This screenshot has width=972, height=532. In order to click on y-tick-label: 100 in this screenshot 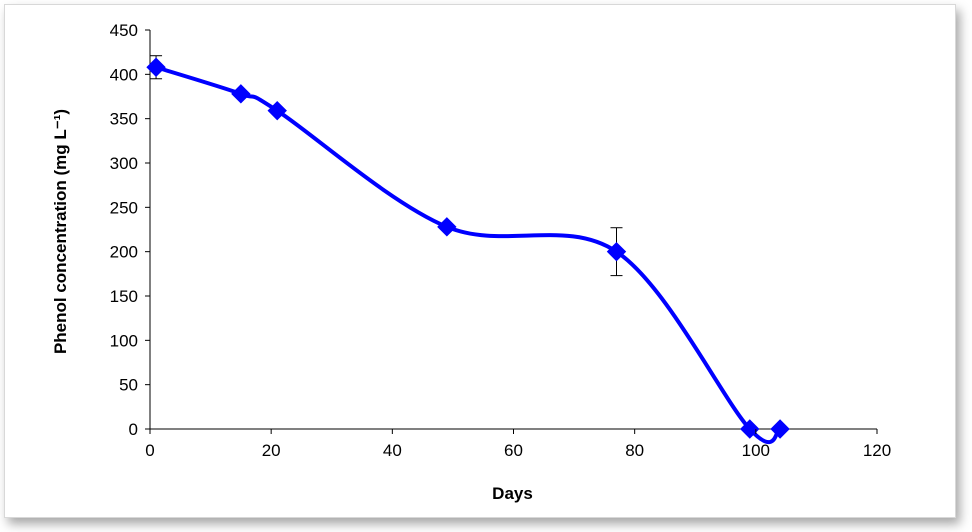, I will do `click(124, 340)`.